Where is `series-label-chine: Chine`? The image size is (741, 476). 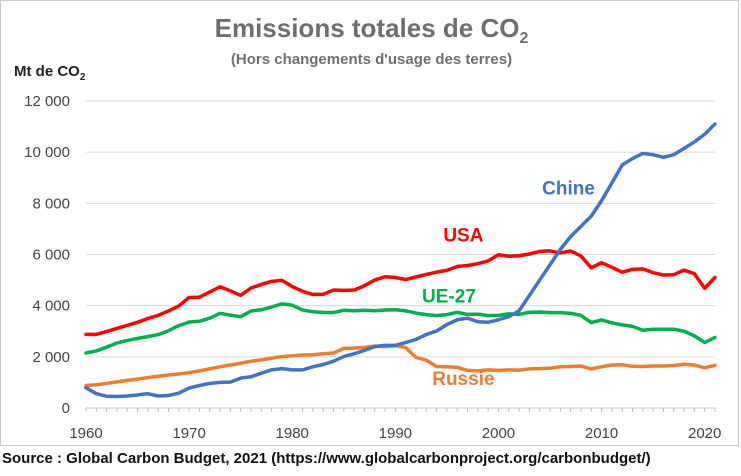
series-label-chine: Chine is located at coordinates (568, 188).